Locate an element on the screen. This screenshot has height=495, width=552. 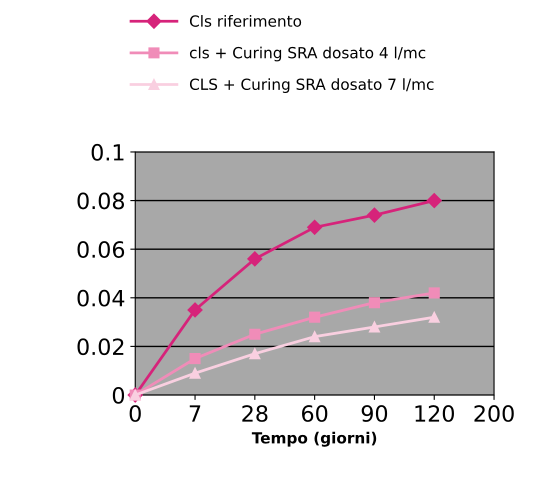
legend-label: Cls riferimento is located at coordinates (246, 21).